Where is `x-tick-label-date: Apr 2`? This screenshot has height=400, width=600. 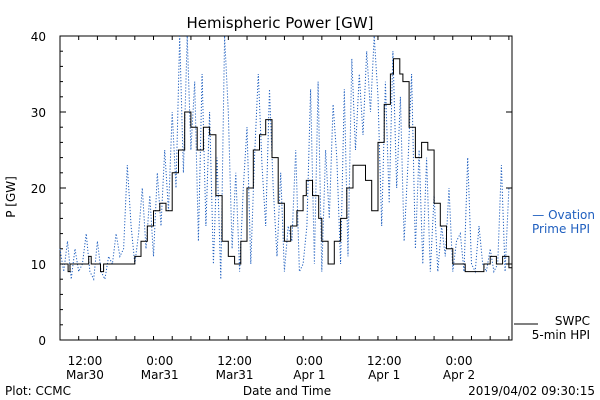
x-tick-label-date: Apr 2 is located at coordinates (459, 375).